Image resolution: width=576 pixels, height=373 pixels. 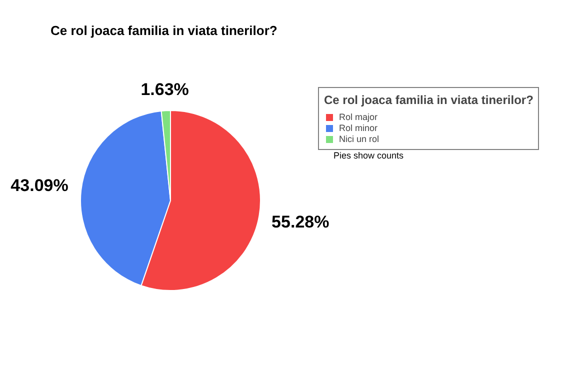 I want to click on legend-label: Nici un rol, so click(x=359, y=139).